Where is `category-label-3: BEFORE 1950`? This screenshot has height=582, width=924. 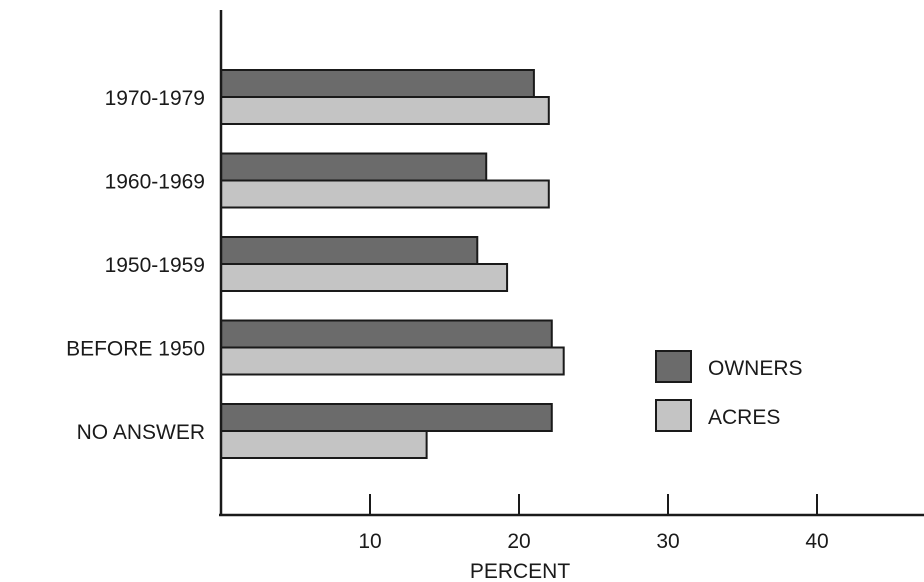
category-label-3: BEFORE 1950 is located at coordinates (135, 349).